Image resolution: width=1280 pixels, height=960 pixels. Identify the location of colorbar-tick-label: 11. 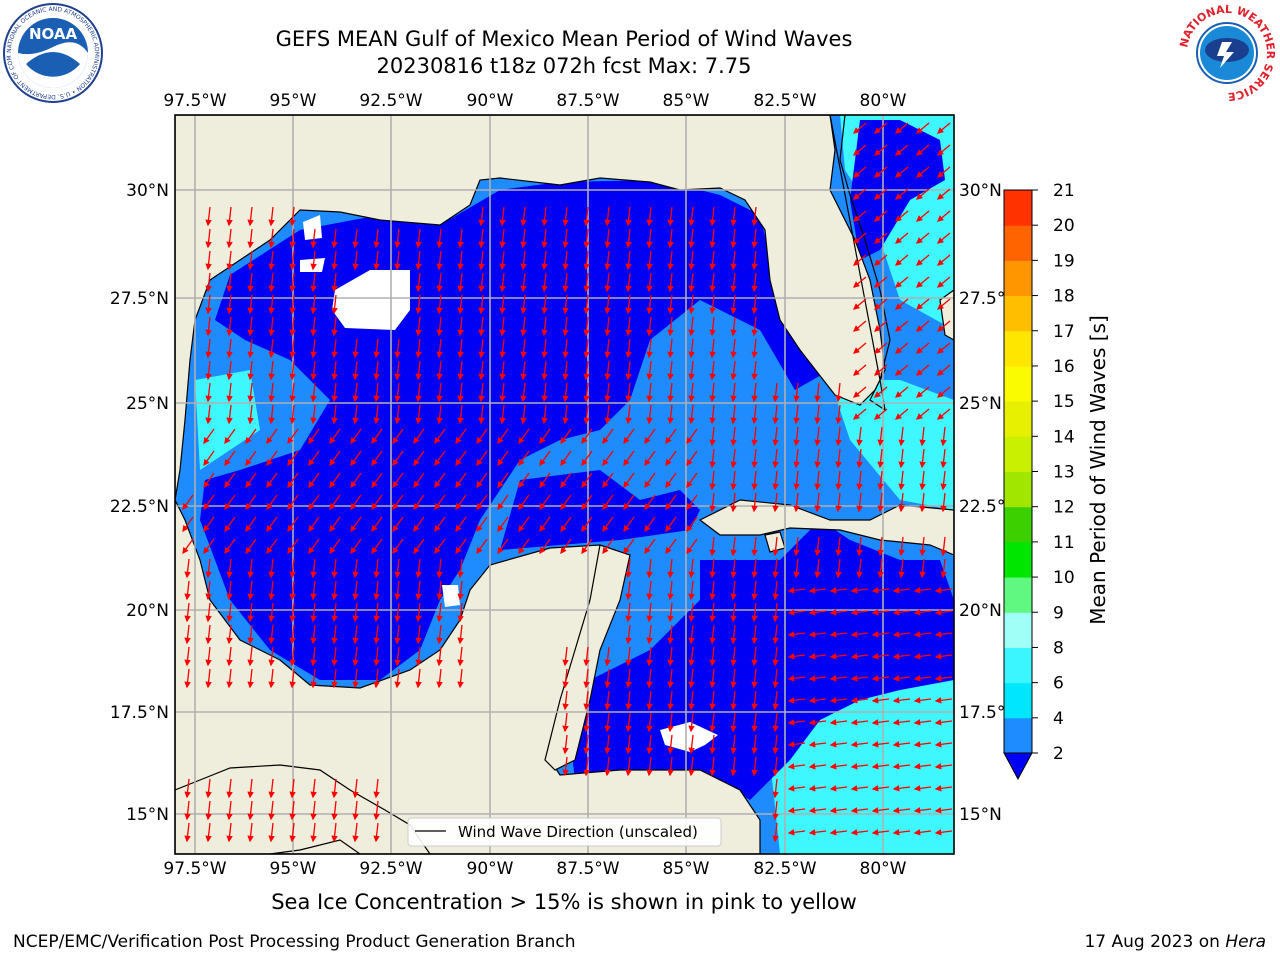
(1064, 543).